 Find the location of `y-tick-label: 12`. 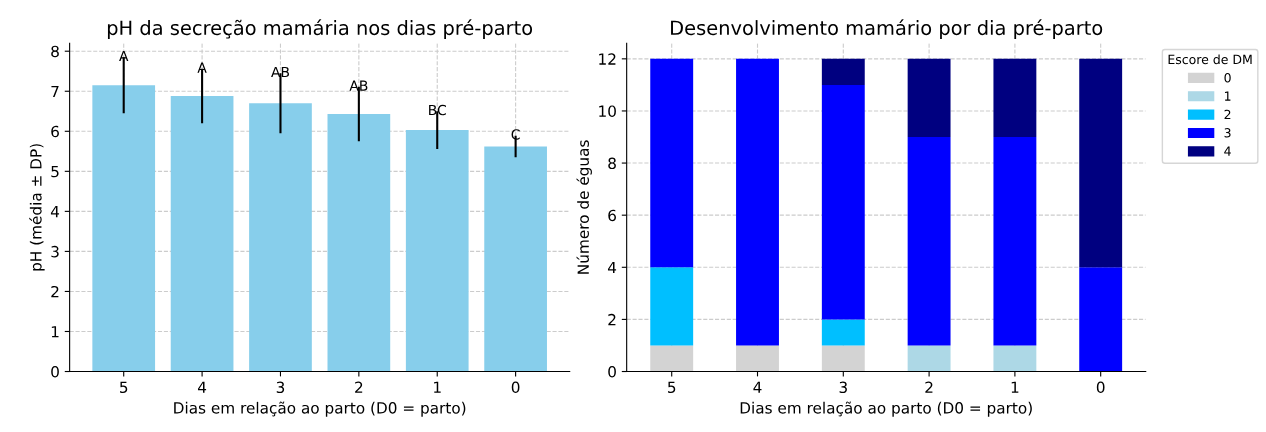

y-tick-label: 12 is located at coordinates (607, 59).